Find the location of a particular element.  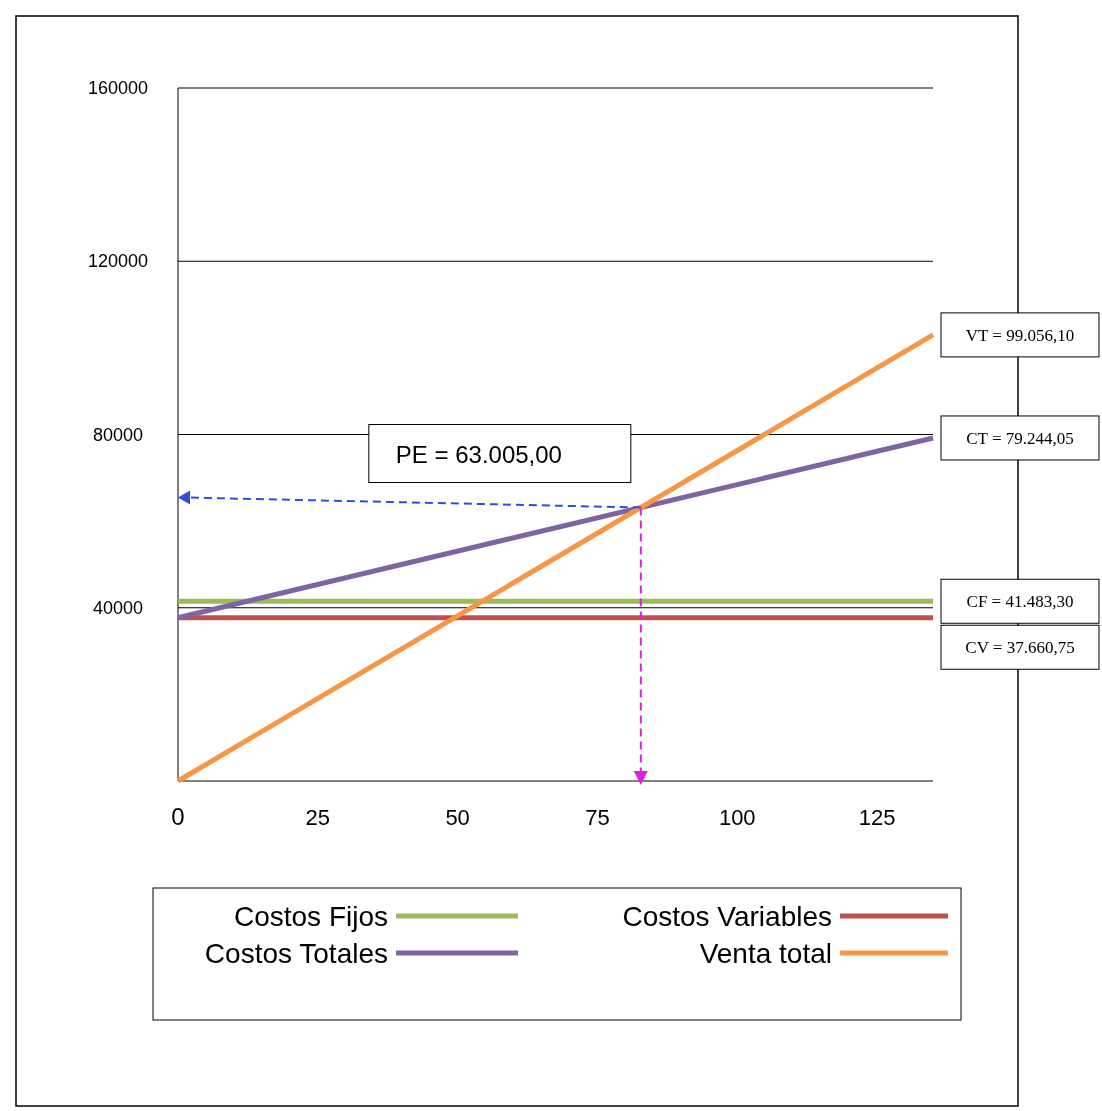

y-tick-label: 120000 is located at coordinates (118, 261).